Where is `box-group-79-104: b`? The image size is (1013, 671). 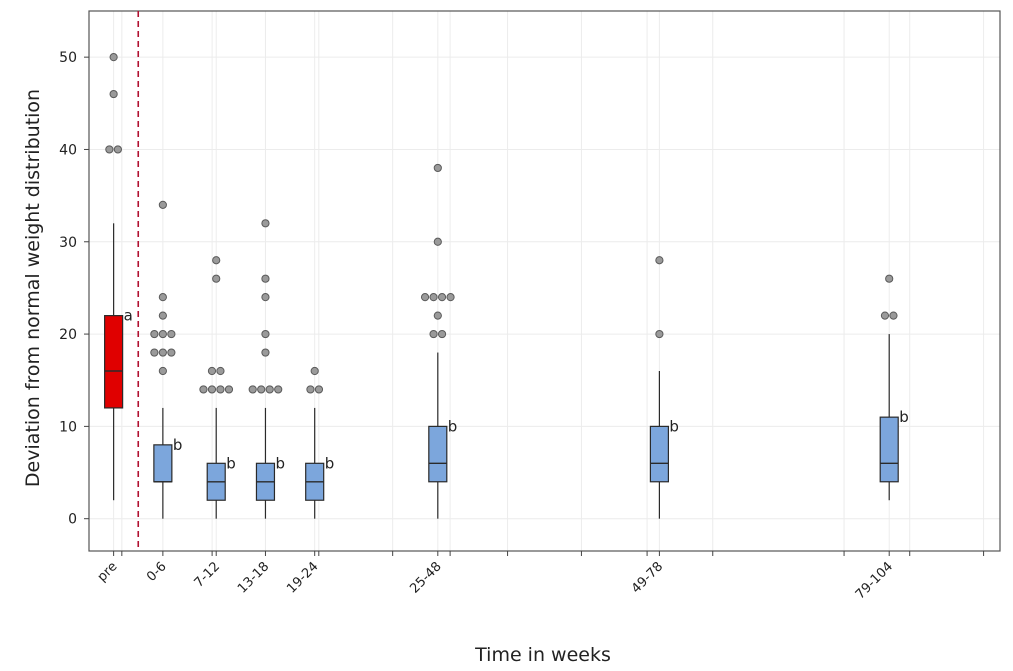
box-group-79-104: b is located at coordinates (894, 387).